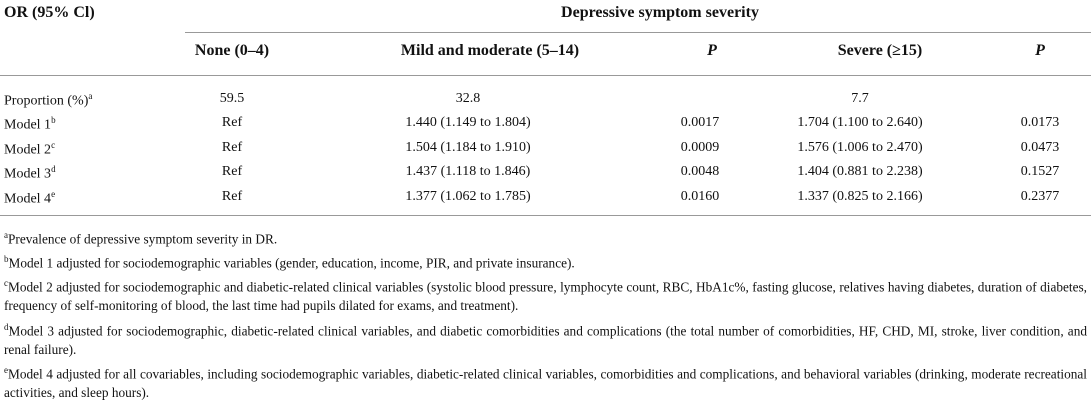 This screenshot has width=1091, height=413. I want to click on cell: 0.0017, so click(700, 122).